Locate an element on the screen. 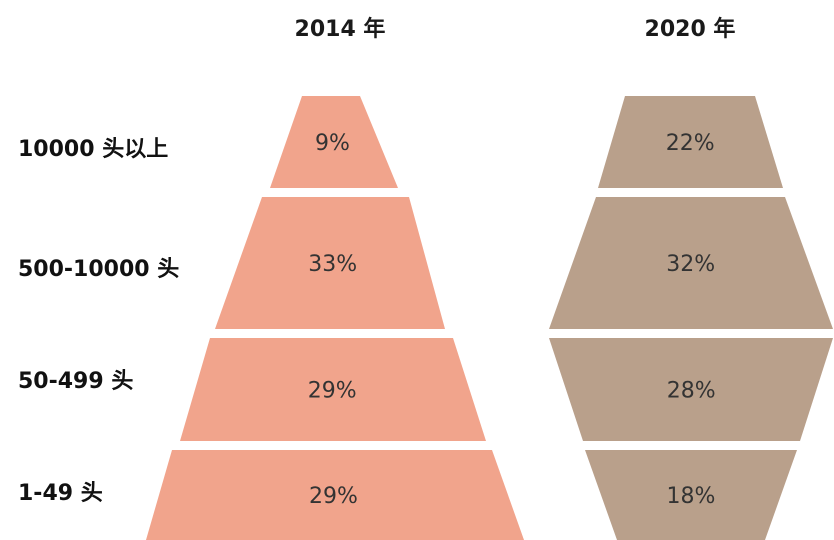 The width and height of the screenshot is (834, 540). series-2020-value-label-3: 28% is located at coordinates (691, 391).